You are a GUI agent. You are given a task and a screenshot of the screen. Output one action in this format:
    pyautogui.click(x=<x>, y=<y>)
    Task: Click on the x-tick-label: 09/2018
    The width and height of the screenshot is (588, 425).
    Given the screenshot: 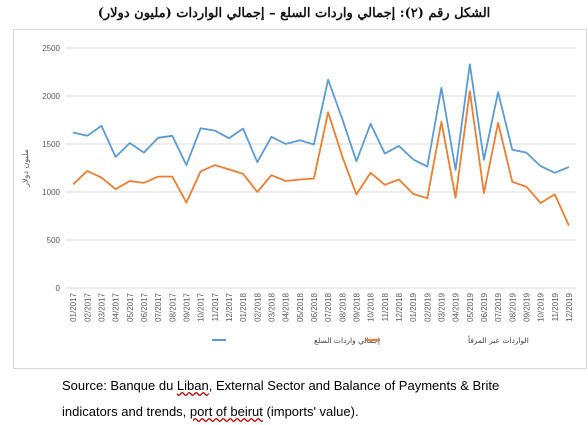 What is the action you would take?
    pyautogui.click(x=356, y=306)
    